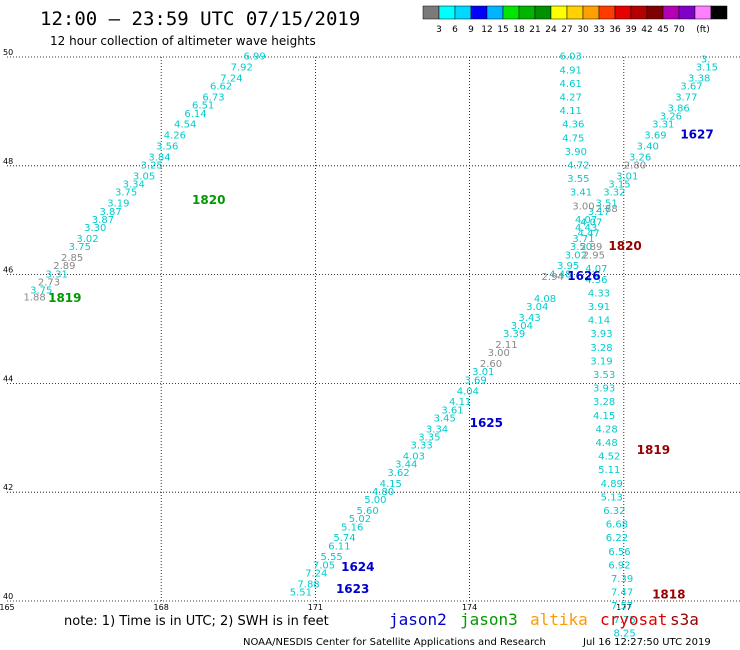 The width and height of the screenshot is (740, 650). What do you see at coordinates (200, 19) in the screenshot?
I see `chart-title: 12:00 — 23:59 UTC 07/15/2019` at bounding box center [200, 19].